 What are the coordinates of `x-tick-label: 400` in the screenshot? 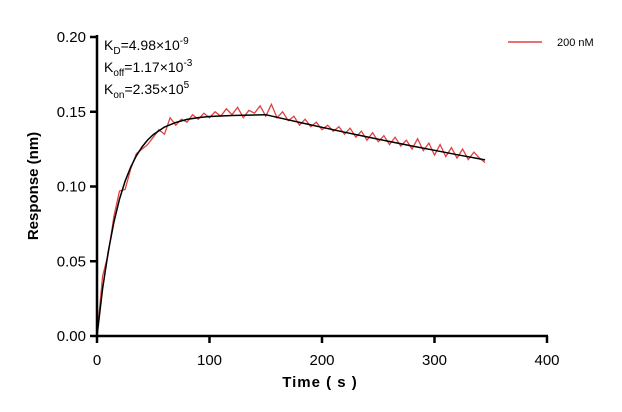 It's located at (546, 360).